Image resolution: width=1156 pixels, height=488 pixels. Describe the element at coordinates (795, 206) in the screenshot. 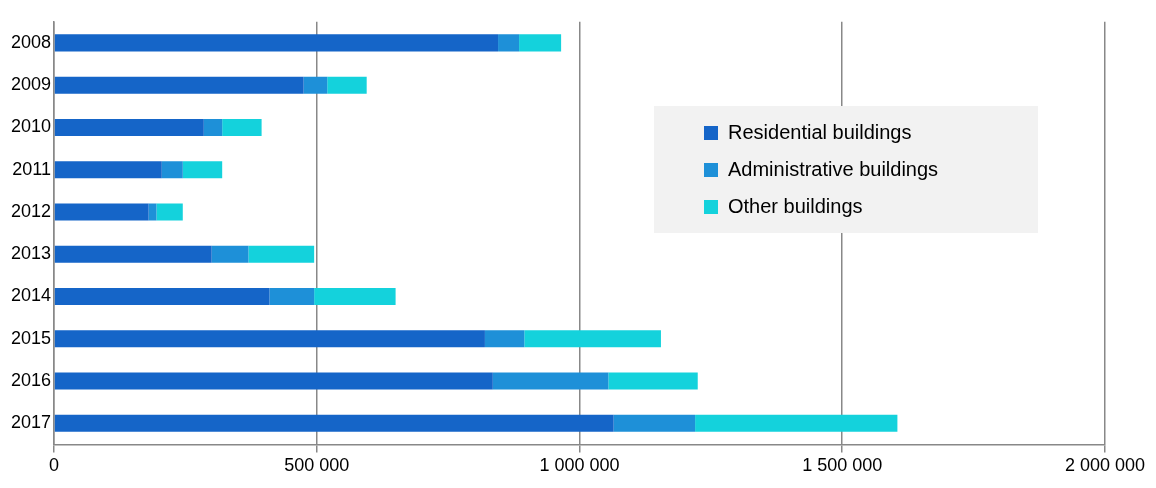

I see `legend-label: Other buildings` at that location.